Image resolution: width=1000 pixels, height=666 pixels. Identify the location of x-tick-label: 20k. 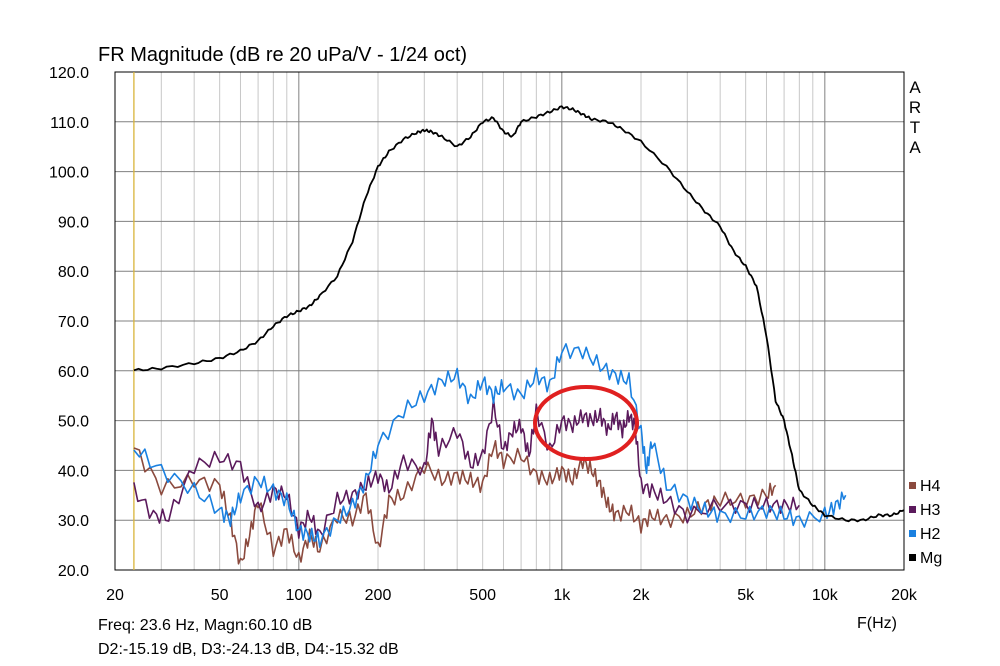
(904, 595).